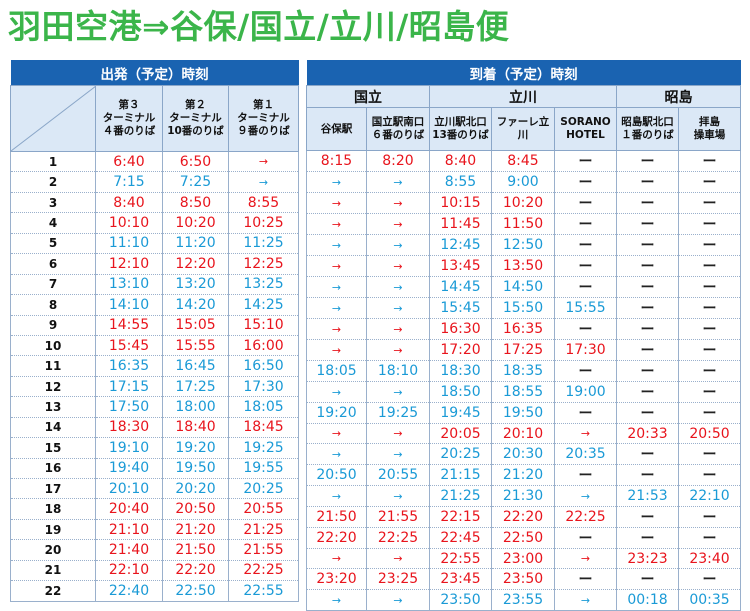 This screenshot has height=611, width=750. Describe the element at coordinates (460, 475) in the screenshot. I see `arrival-time: 21:15` at that location.